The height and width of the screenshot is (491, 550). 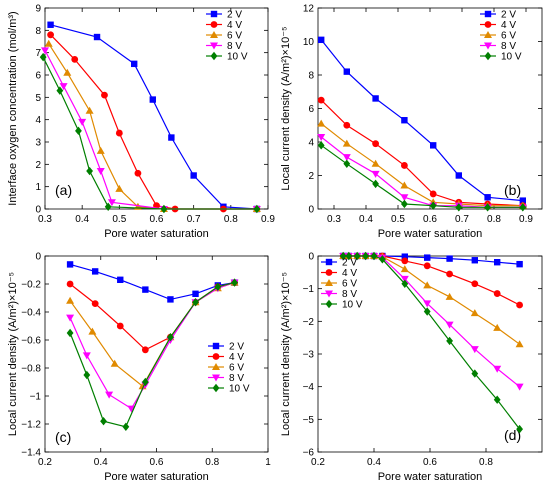 I want to click on legend-entry: 4 V, so click(x=508, y=25).